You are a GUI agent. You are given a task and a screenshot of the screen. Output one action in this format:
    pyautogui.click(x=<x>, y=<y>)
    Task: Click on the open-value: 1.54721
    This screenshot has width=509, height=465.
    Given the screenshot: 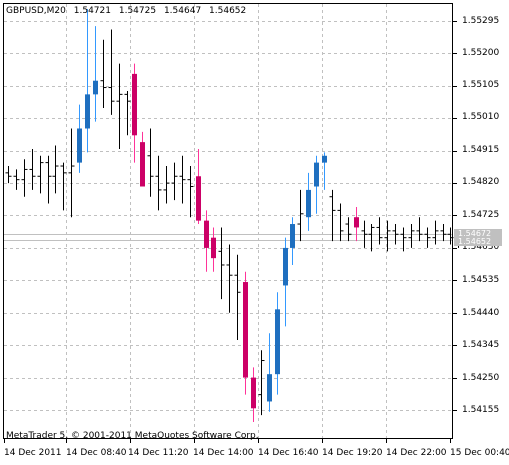 What is the action you would take?
    pyautogui.click(x=92, y=11)
    